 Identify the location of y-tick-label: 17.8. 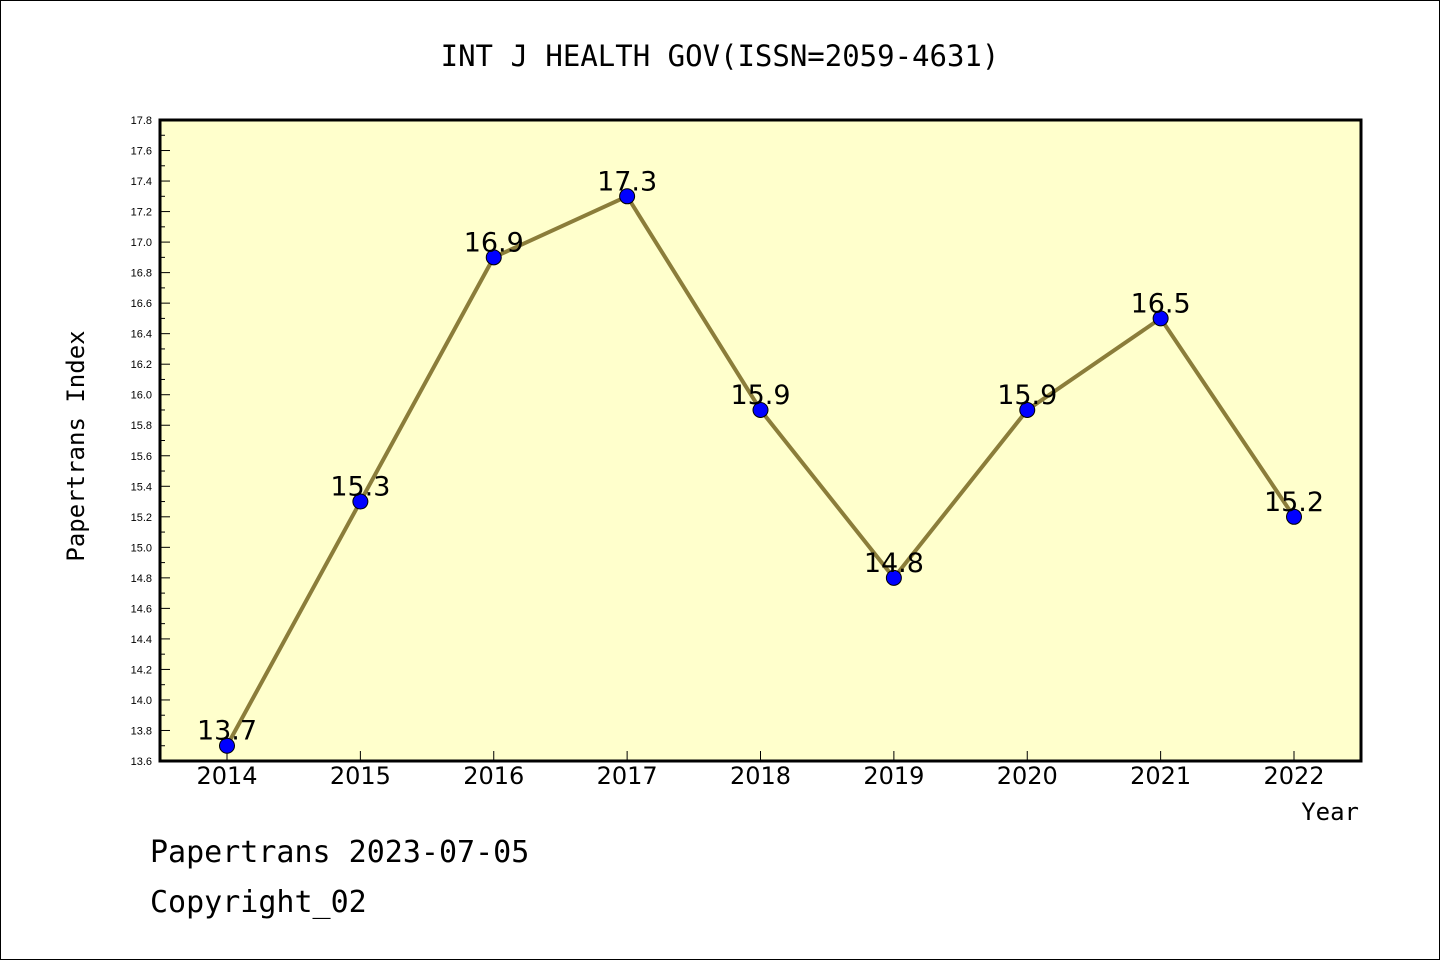
(141, 121).